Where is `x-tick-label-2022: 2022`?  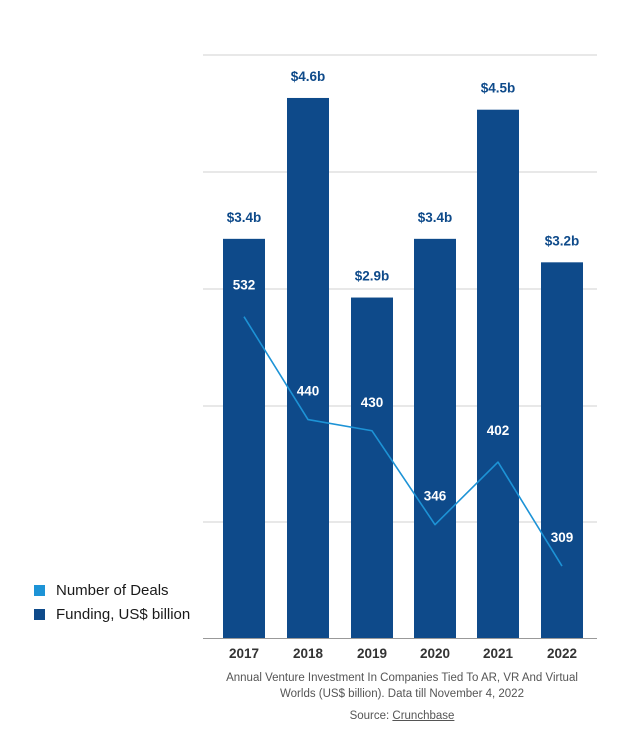 x-tick-label-2022: 2022 is located at coordinates (562, 653).